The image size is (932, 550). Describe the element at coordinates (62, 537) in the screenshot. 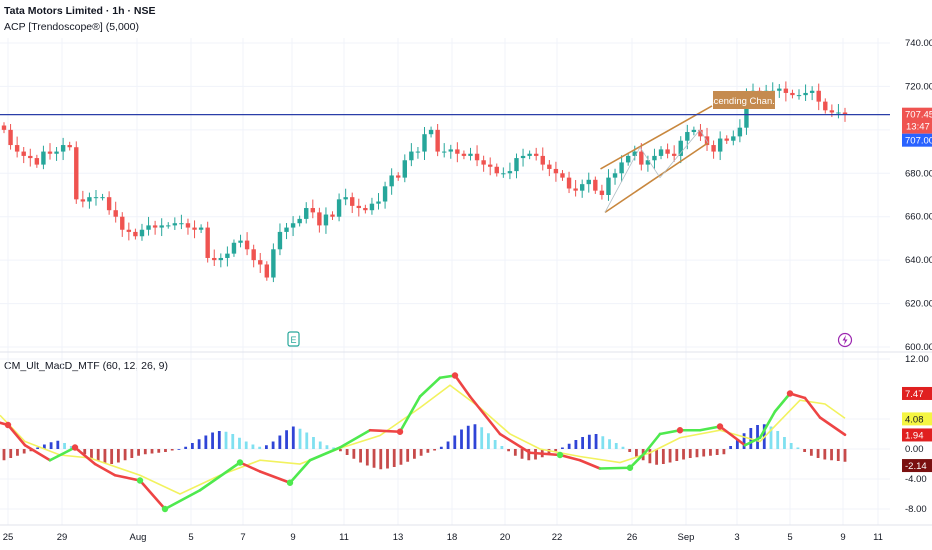

I see `time-tick-label: 29` at that location.